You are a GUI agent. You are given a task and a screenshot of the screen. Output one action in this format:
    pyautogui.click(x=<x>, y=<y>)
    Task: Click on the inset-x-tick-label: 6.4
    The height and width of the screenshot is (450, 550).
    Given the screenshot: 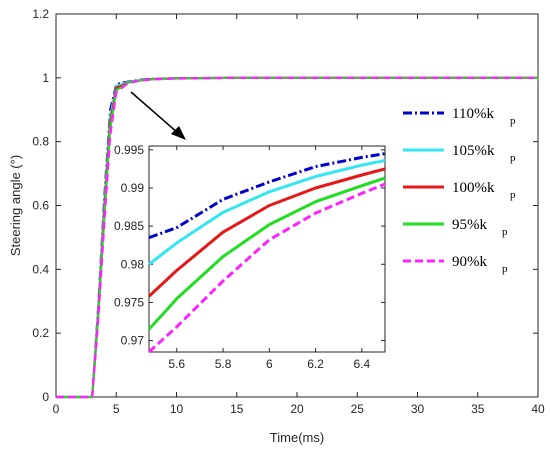 What is the action you would take?
    pyautogui.click(x=362, y=364)
    